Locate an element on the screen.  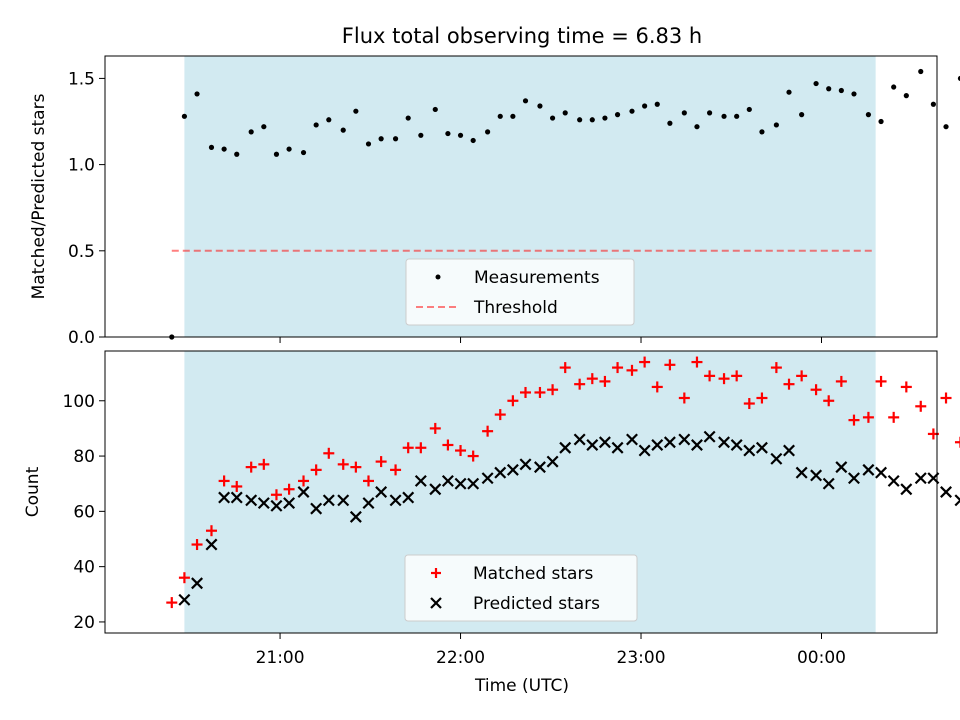
ratio-y-tick-label: 1.0 is located at coordinates (81, 166).